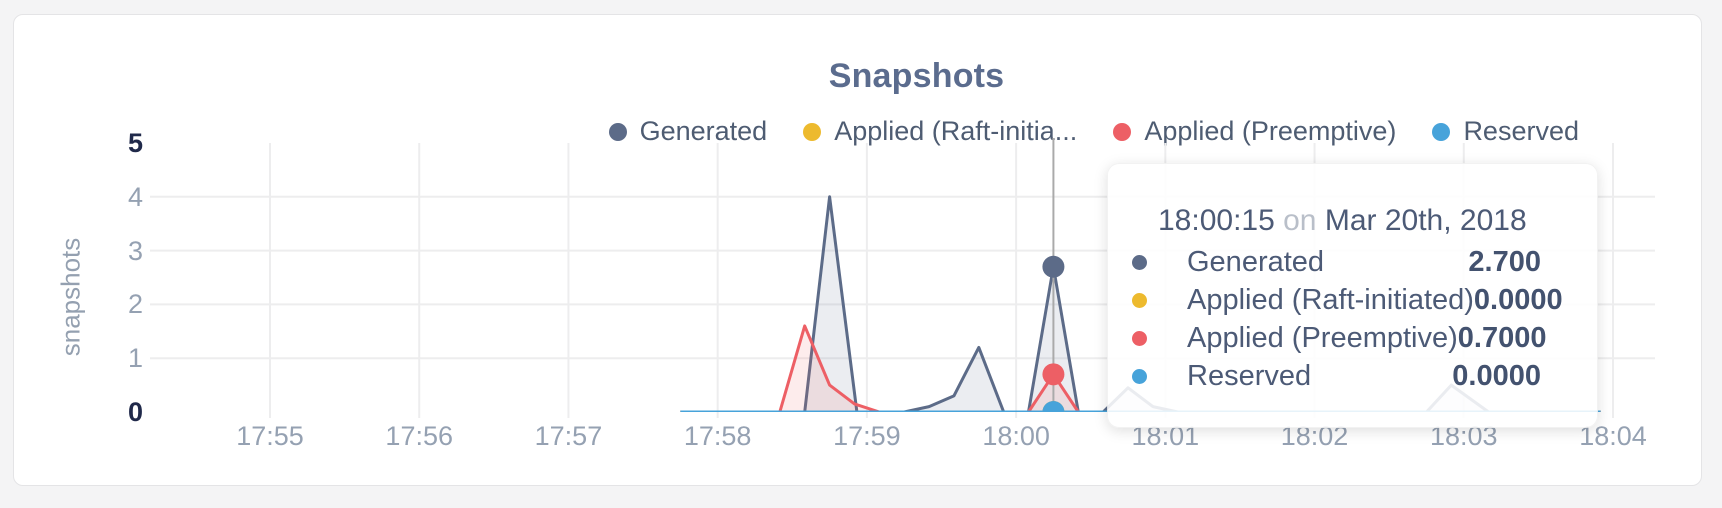  I want to click on y-tick-label: 3, so click(135, 250).